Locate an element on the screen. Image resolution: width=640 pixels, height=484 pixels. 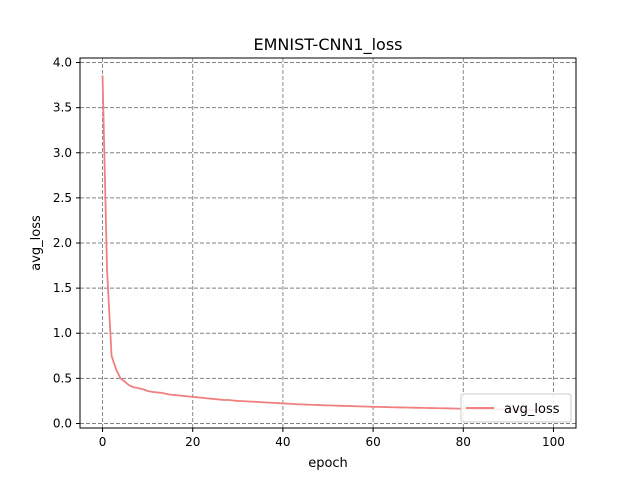
x-tick-label: 80 is located at coordinates (463, 442).